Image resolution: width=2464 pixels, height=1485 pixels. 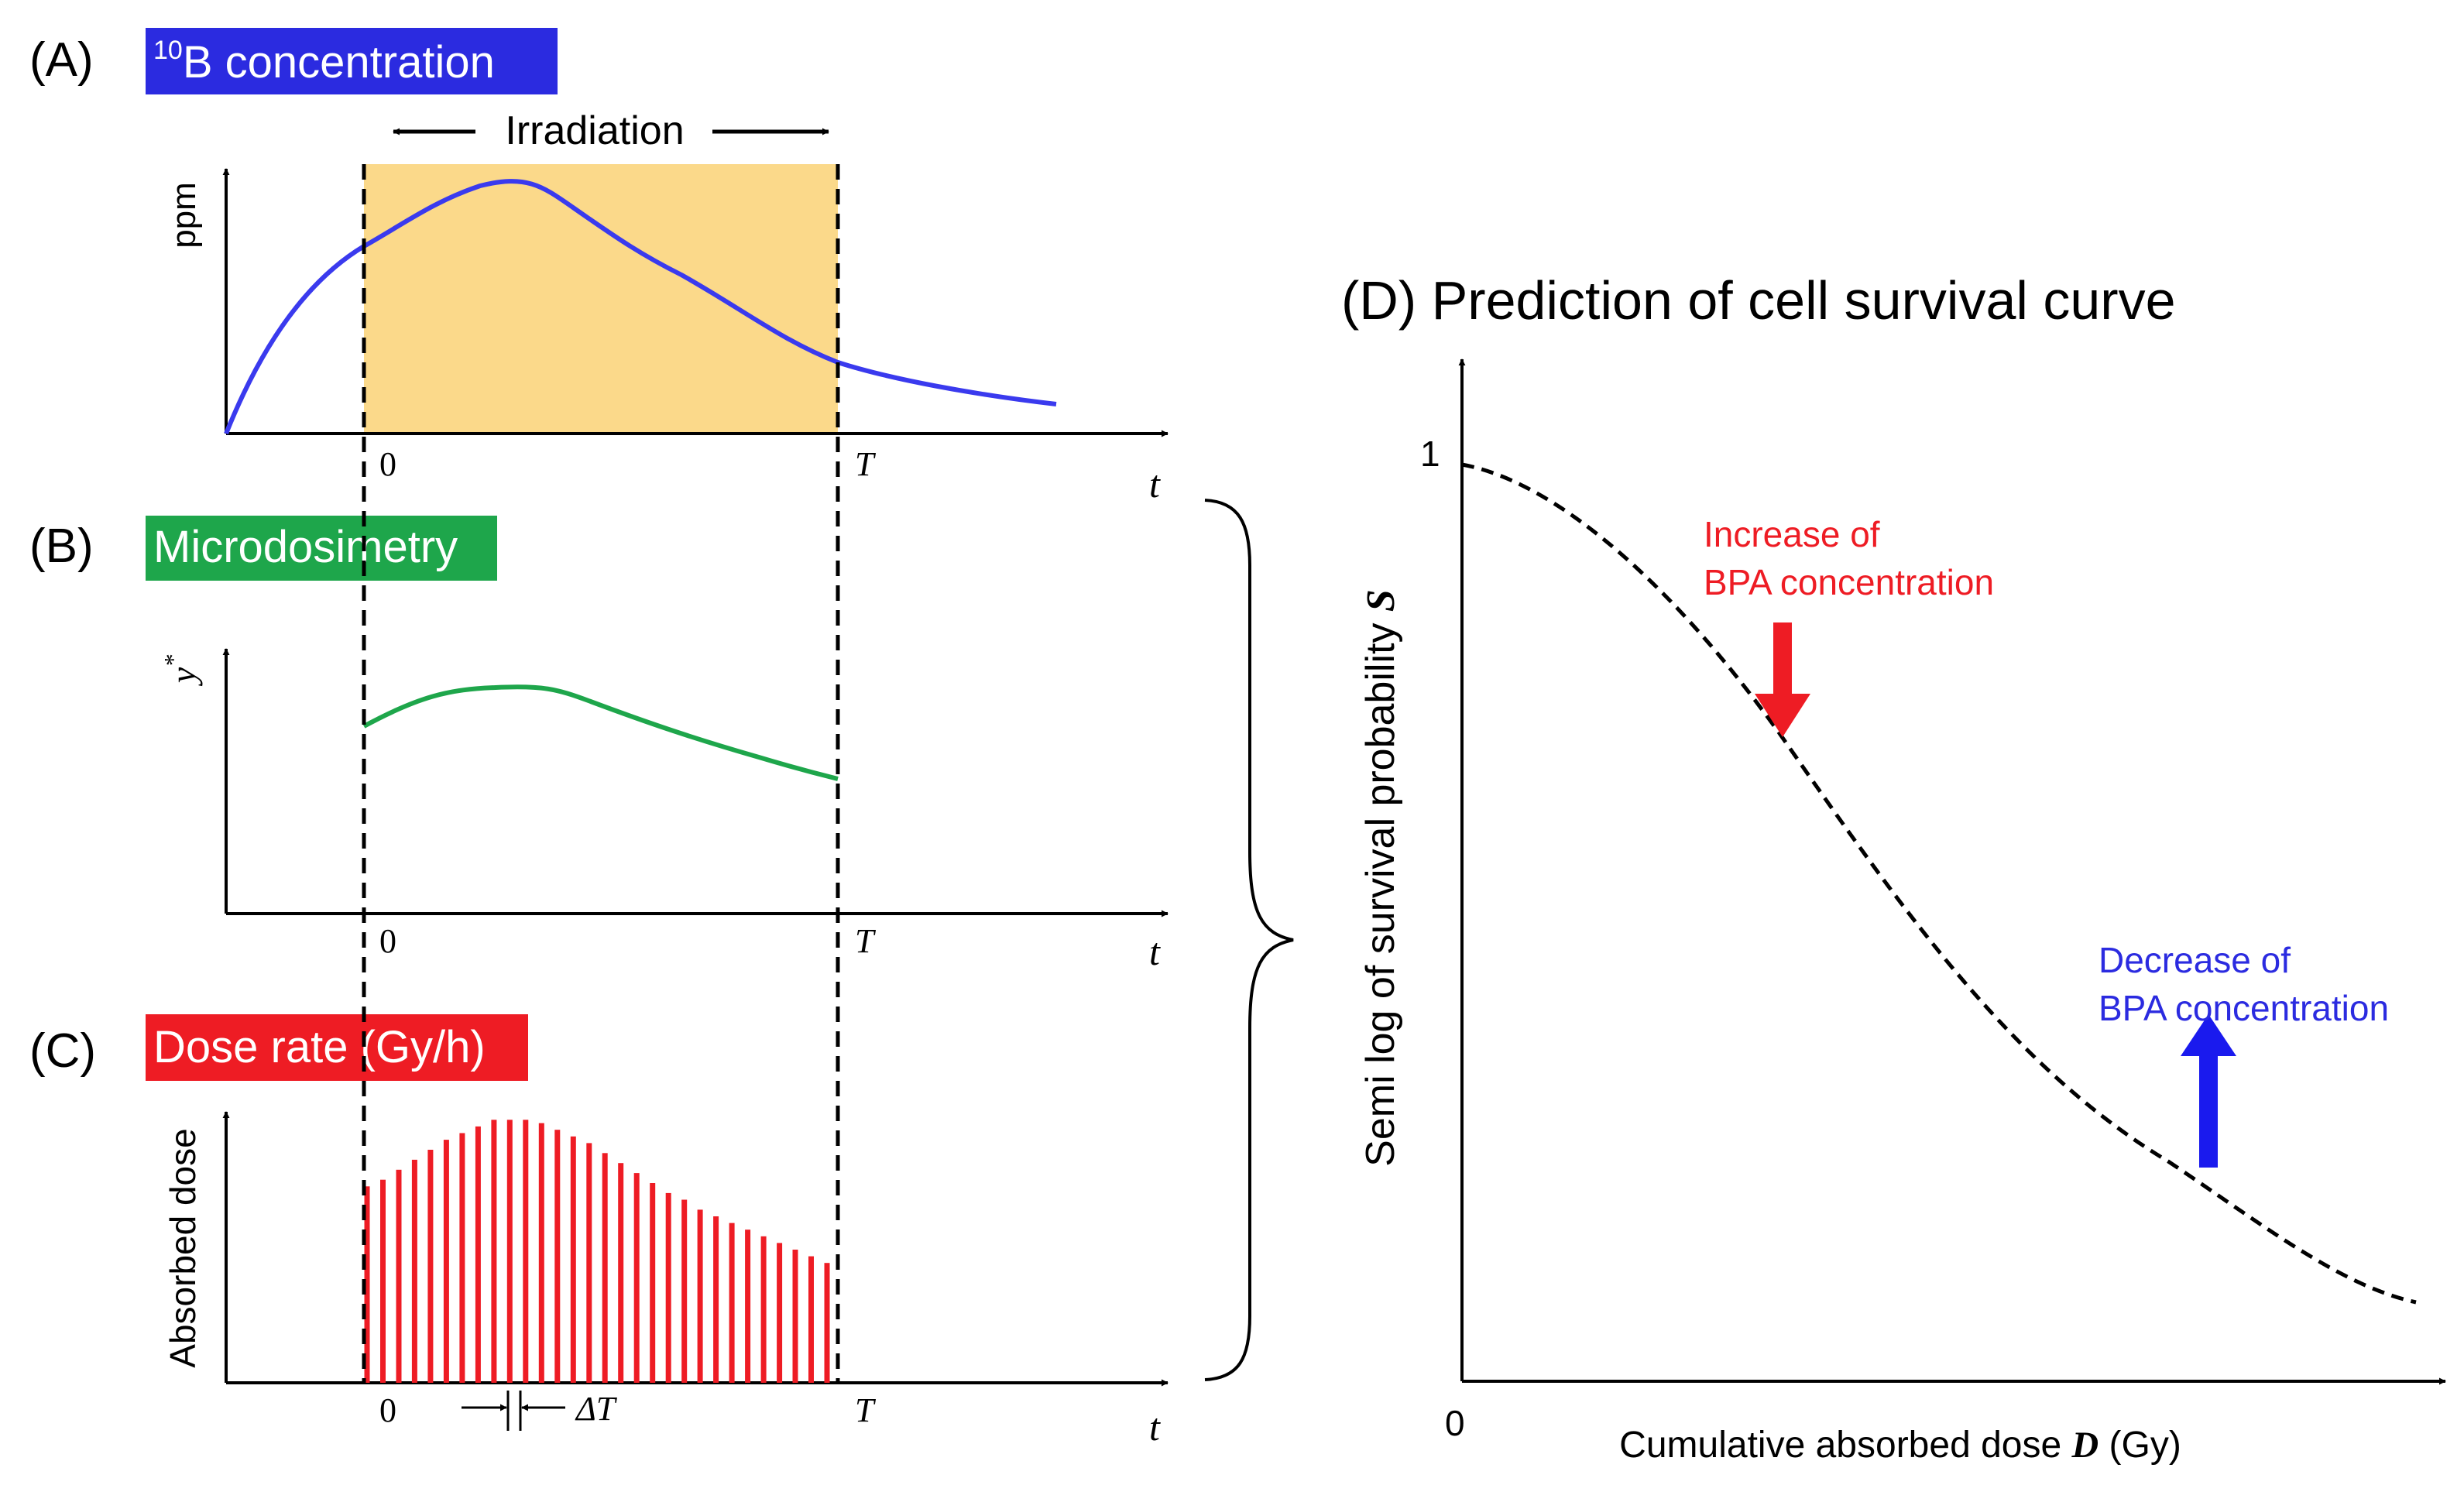 I want to click on dose-rate-bars, so click(x=597, y=1251).